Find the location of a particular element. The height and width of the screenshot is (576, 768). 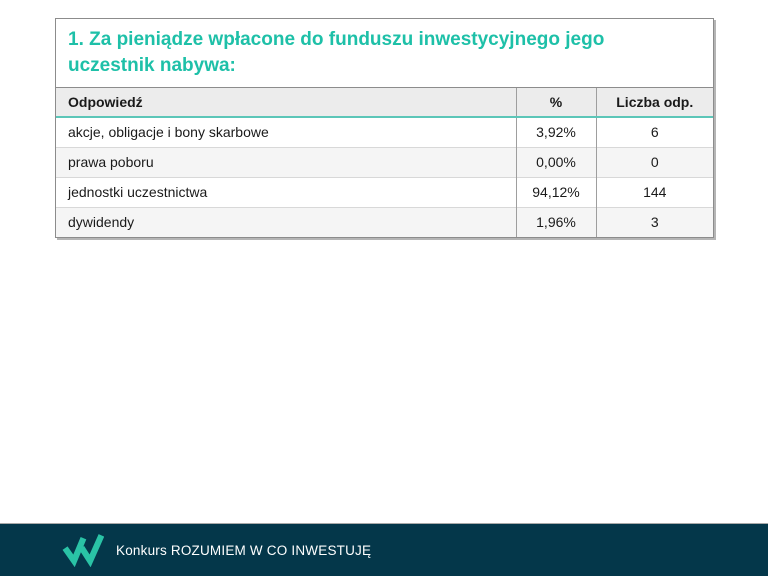

column-header-answer: Odpowiedź is located at coordinates (286, 103).